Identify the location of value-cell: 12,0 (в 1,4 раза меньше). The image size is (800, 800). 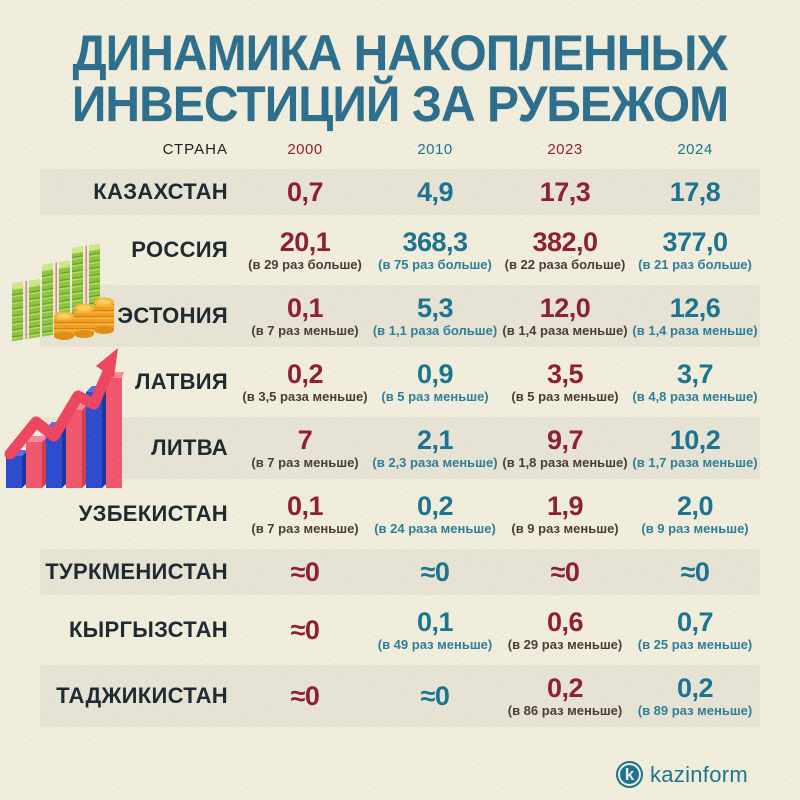
(565, 316).